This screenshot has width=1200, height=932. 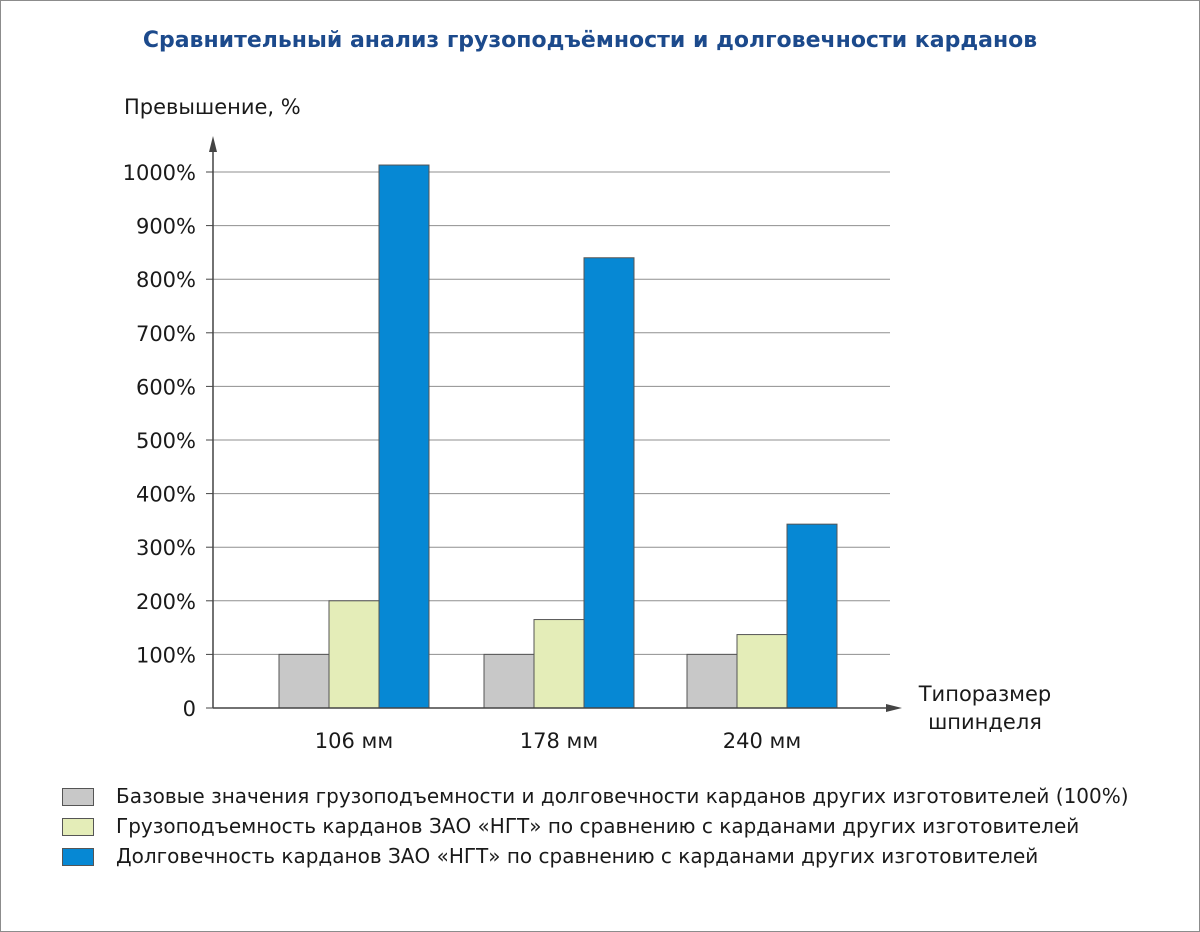 I want to click on y-tick-label: 0, so click(x=189, y=709).